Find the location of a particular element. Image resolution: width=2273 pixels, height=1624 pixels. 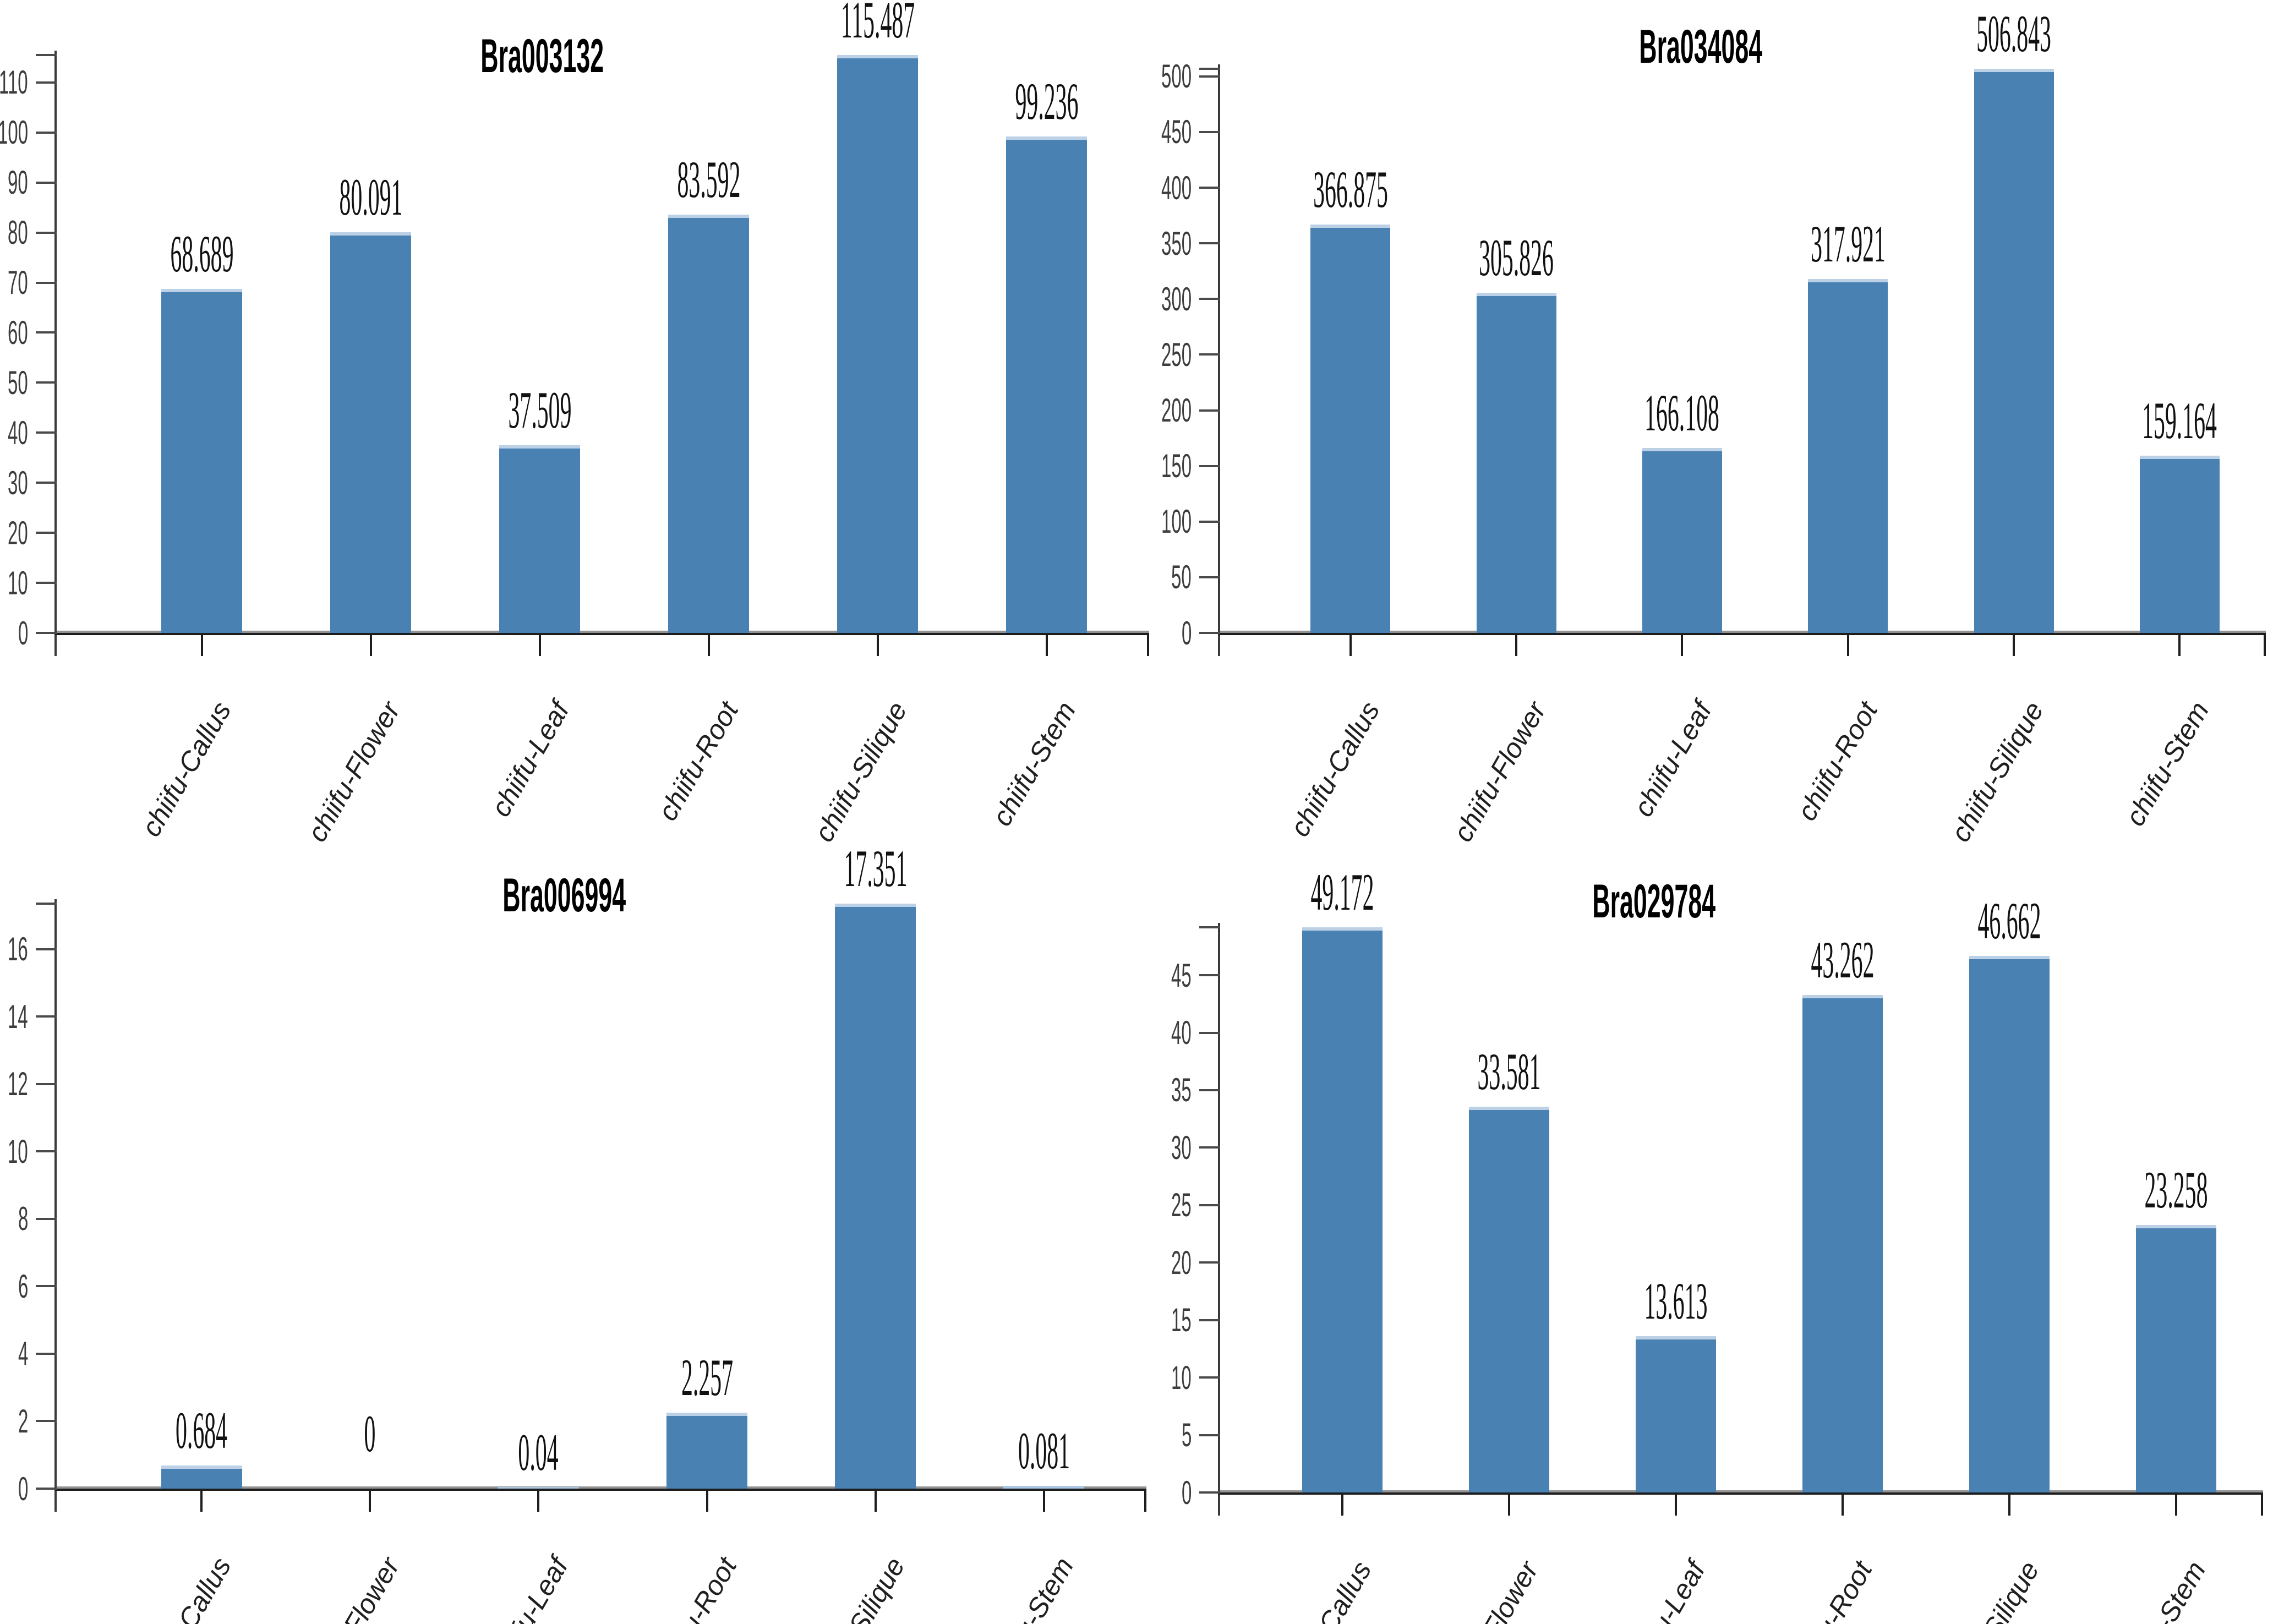

y-axis-end-tick is located at coordinates (1209, 927).